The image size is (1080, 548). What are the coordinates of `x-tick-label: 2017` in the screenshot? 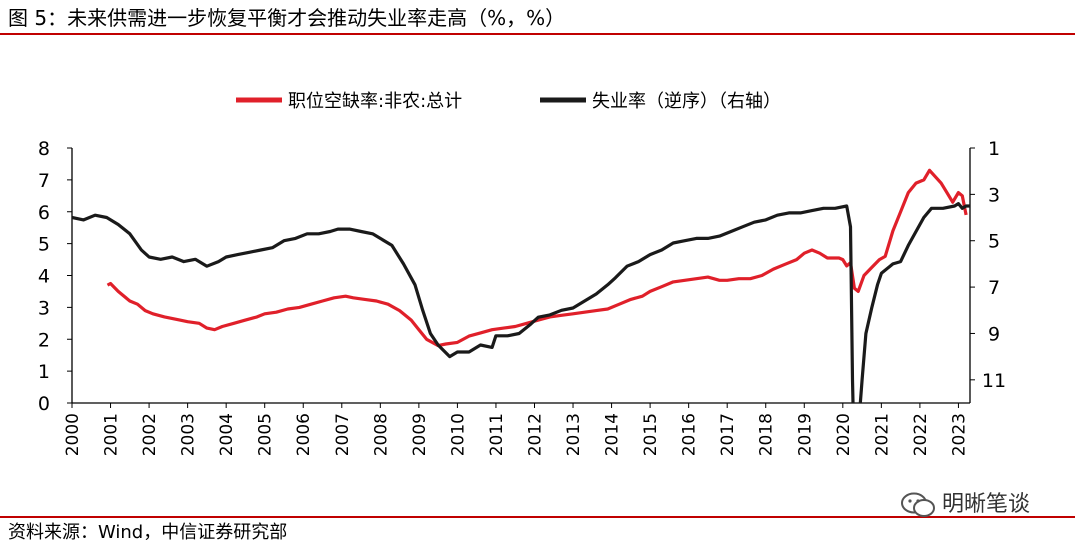 It's located at (728, 434).